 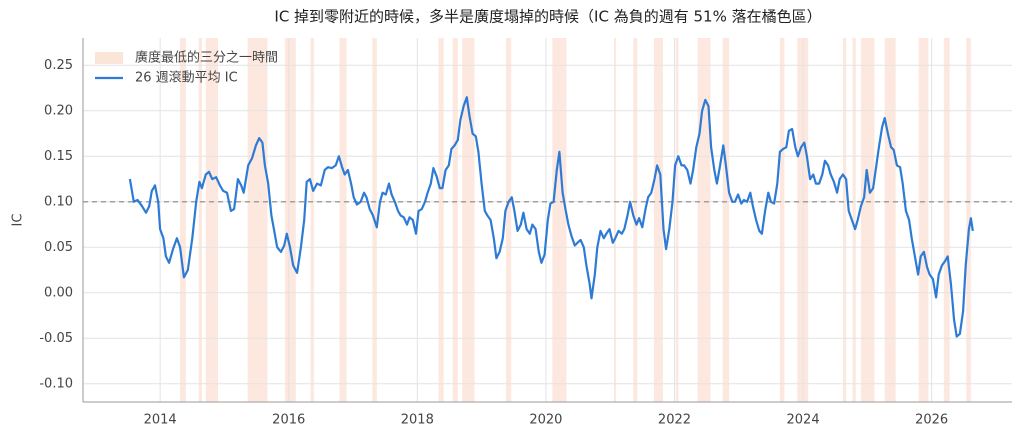 What do you see at coordinates (58, 292) in the screenshot?
I see `y-tick-label: 0.00` at bounding box center [58, 292].